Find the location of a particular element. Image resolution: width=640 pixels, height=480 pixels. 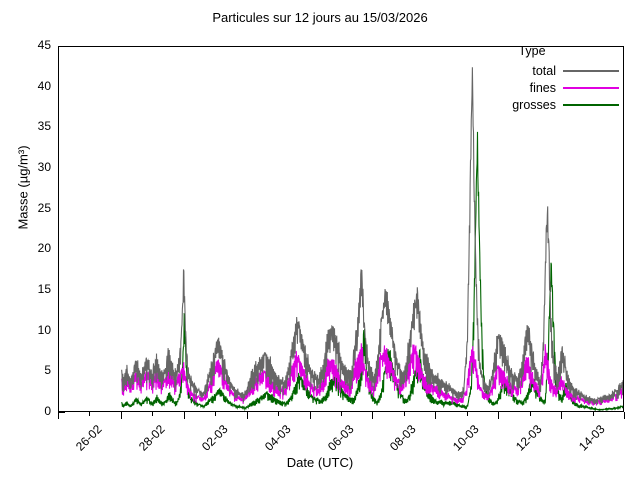

y-tick-label: 25 is located at coordinates (44, 207).